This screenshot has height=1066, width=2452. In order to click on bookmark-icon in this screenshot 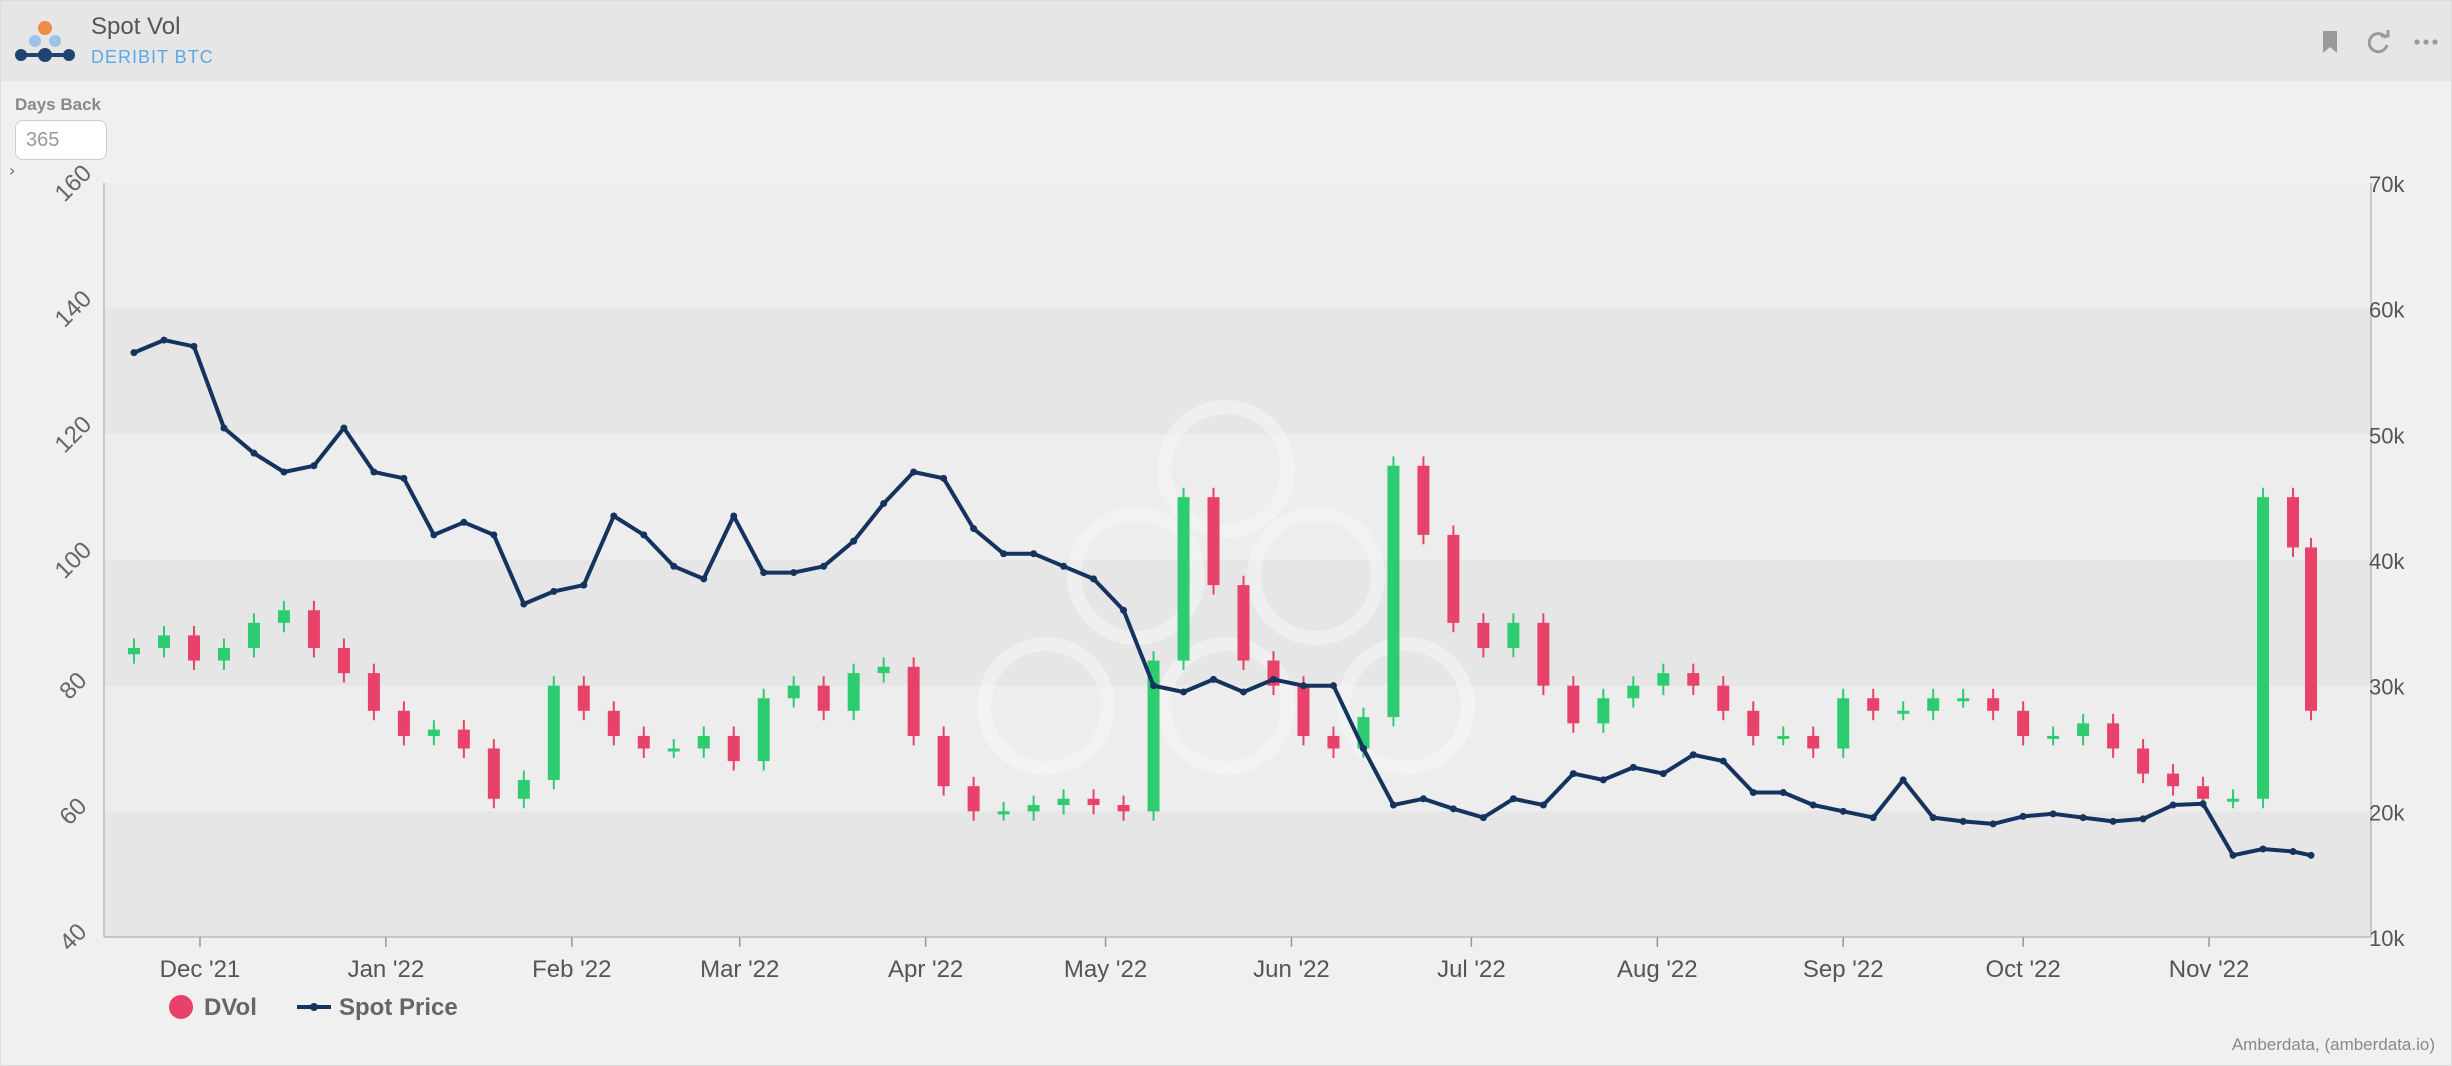, I will do `click(2330, 42)`.